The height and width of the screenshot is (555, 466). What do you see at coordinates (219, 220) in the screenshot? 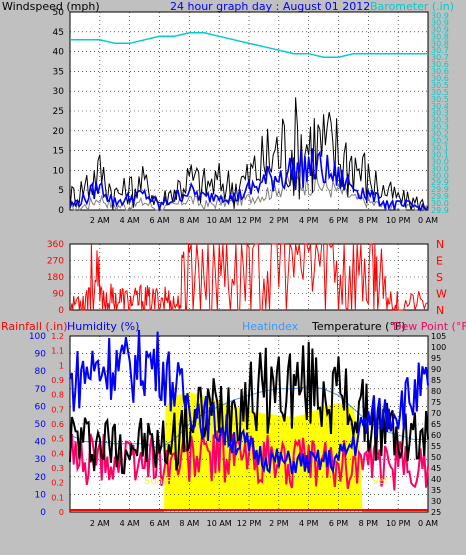
I see `wind-x-tick: 10 AM` at bounding box center [219, 220].